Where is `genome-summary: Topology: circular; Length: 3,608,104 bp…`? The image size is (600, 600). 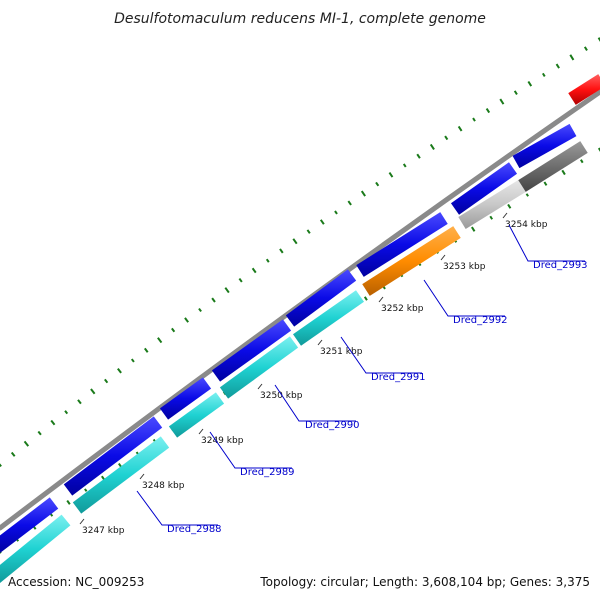 genome-summary: Topology: circular; Length: 3,608,104 bp… is located at coordinates (424, 582).